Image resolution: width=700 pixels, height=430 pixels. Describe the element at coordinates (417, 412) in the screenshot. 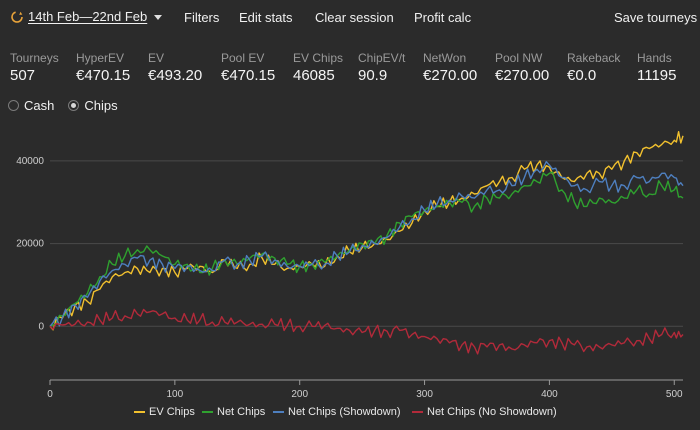

I see `legend-swatch-net-chips-no-showdown` at that location.